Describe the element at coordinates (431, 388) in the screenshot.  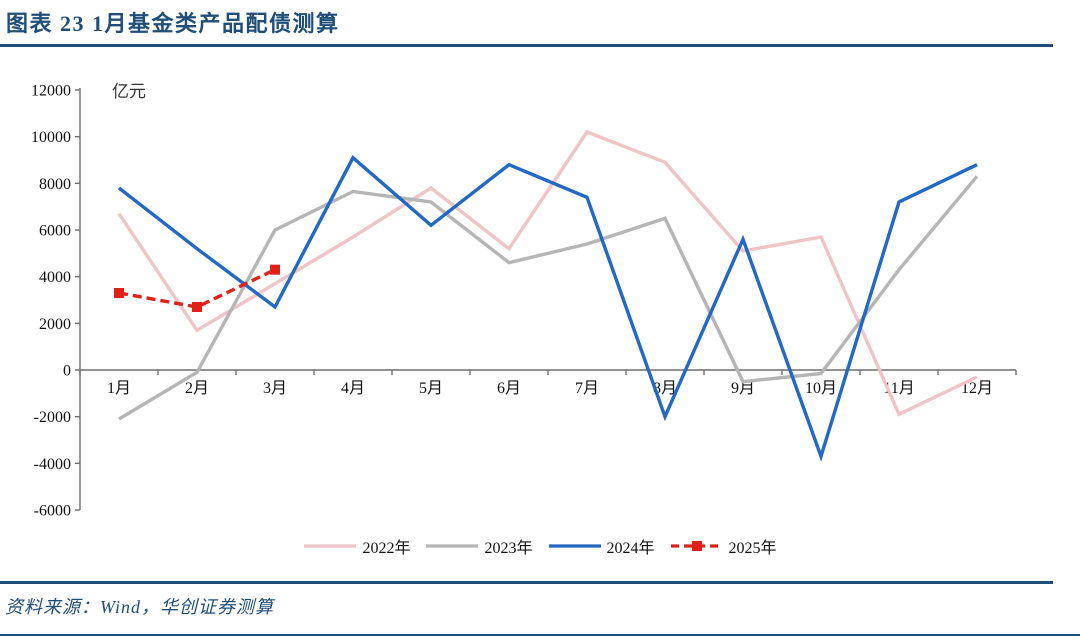
I see `x-tick-label: 5月` at that location.